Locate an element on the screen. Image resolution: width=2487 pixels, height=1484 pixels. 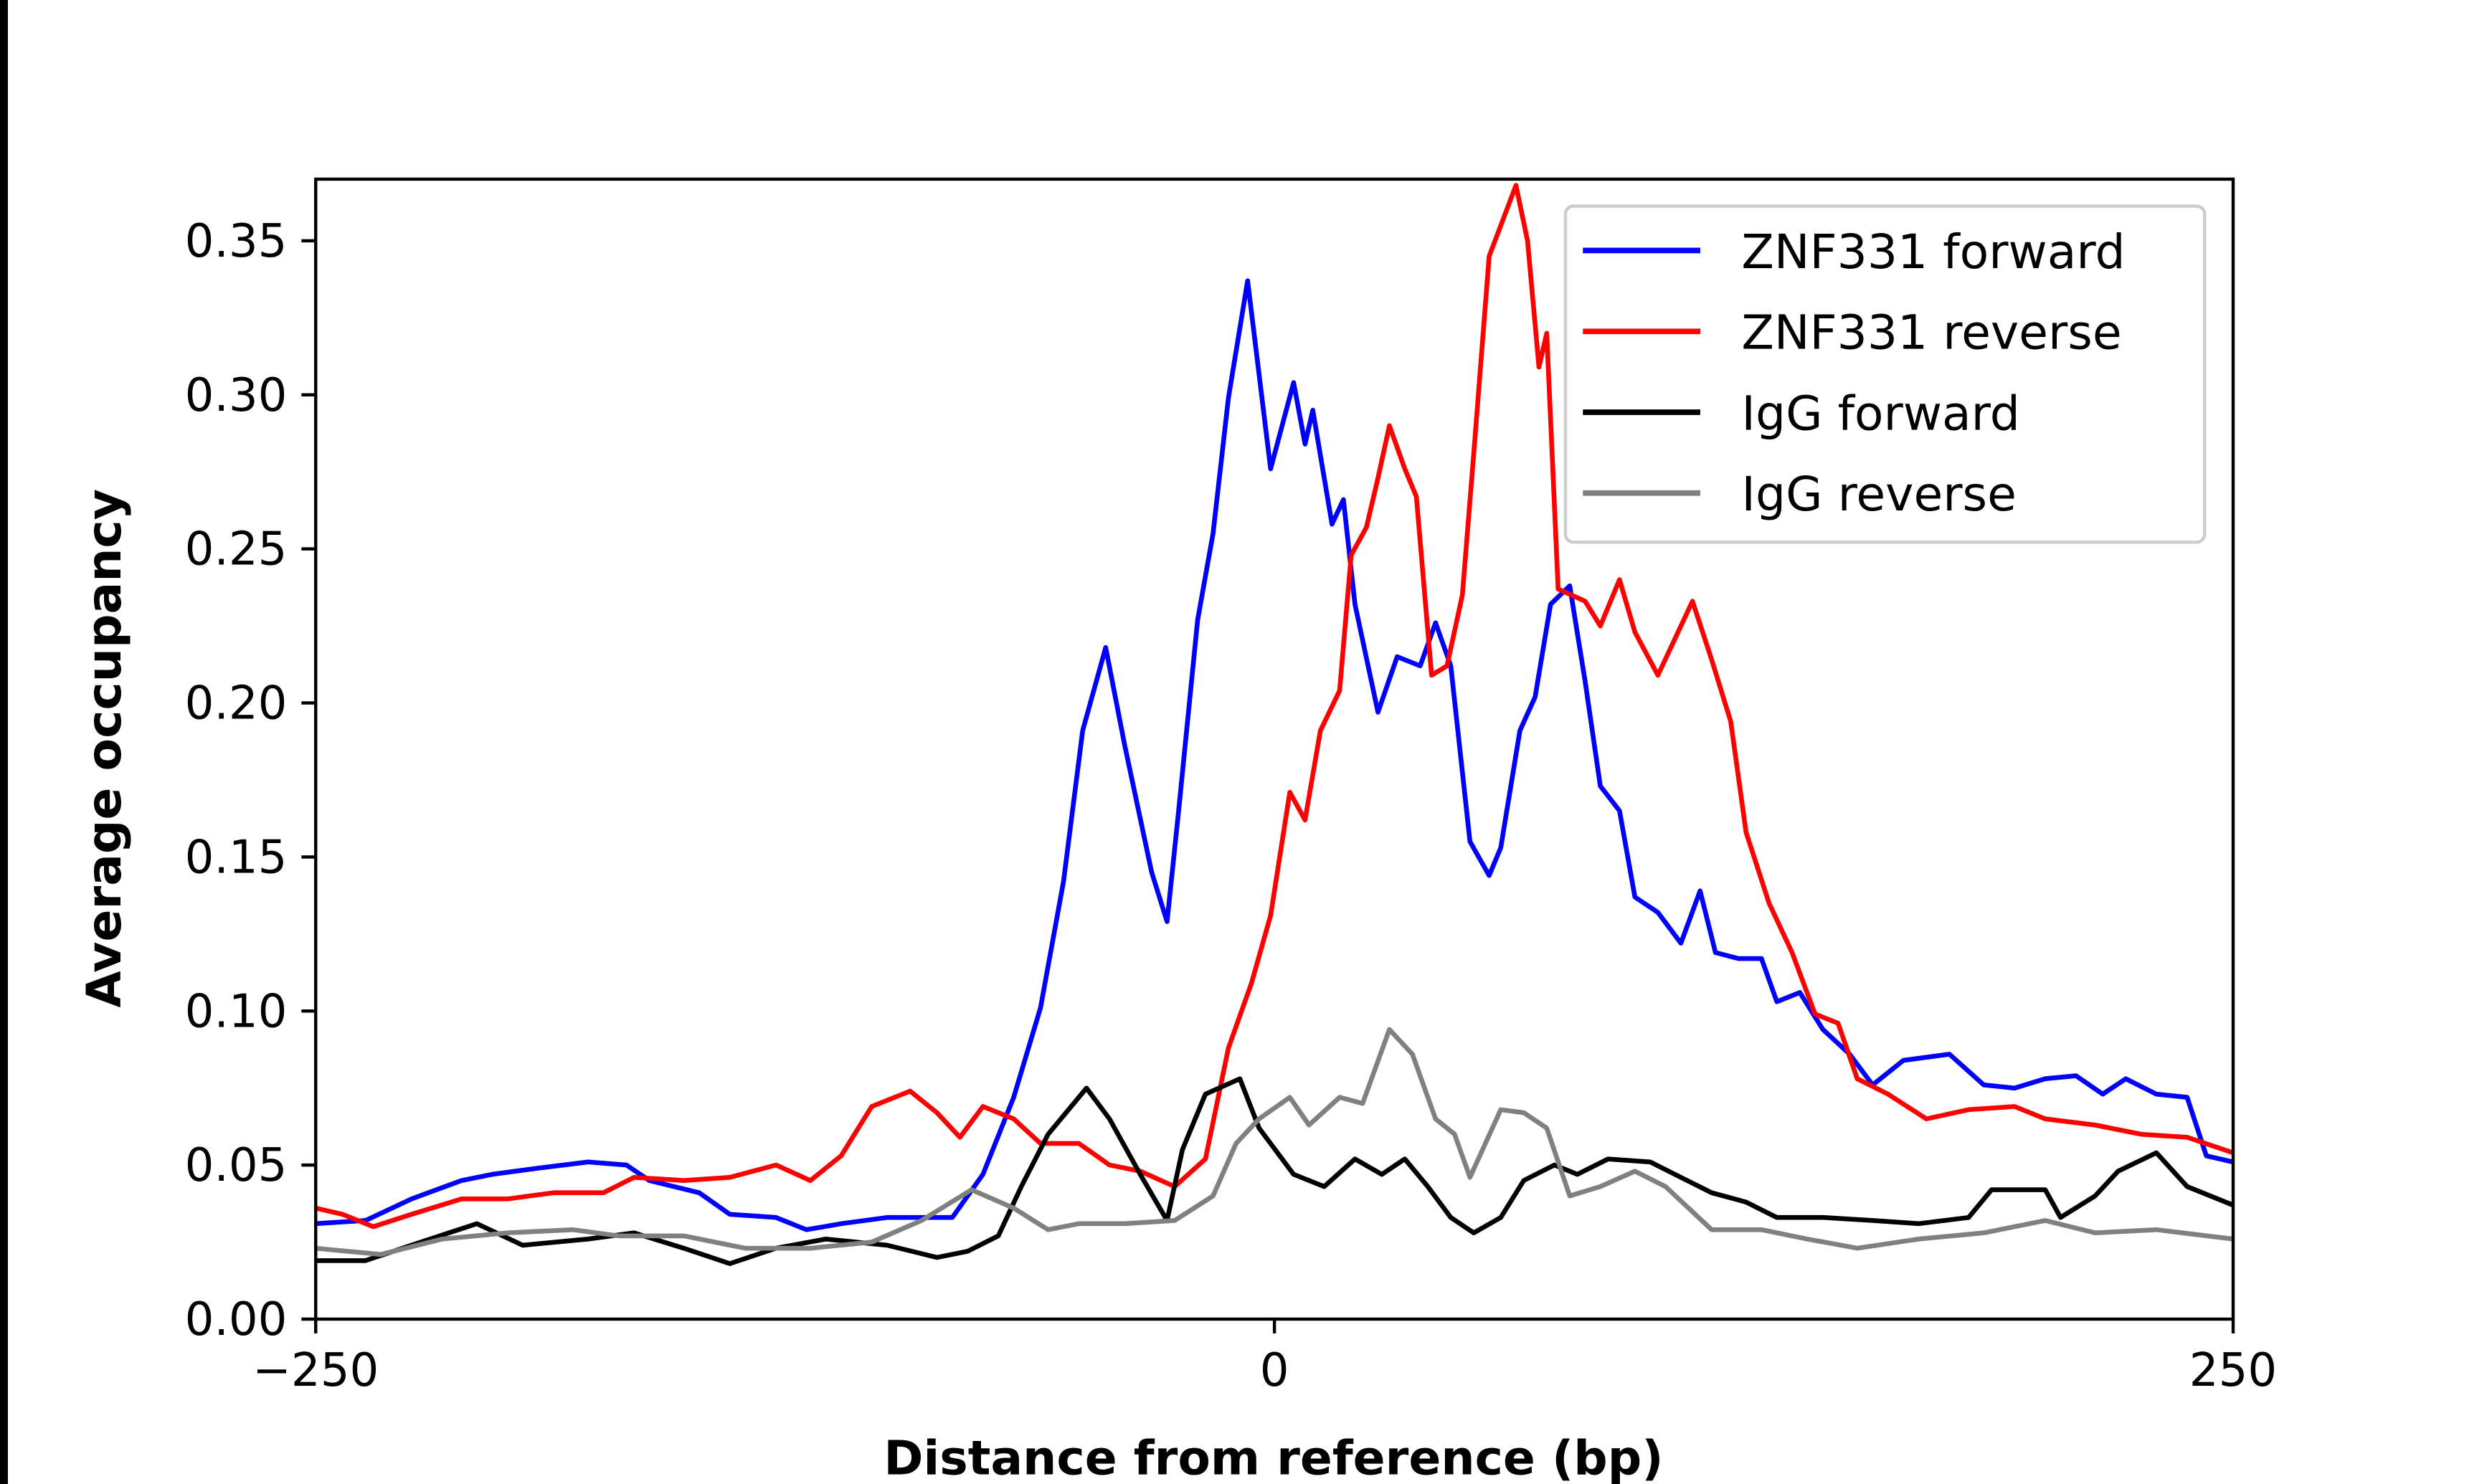
y-tick-label: 0.10 is located at coordinates (237, 1011).